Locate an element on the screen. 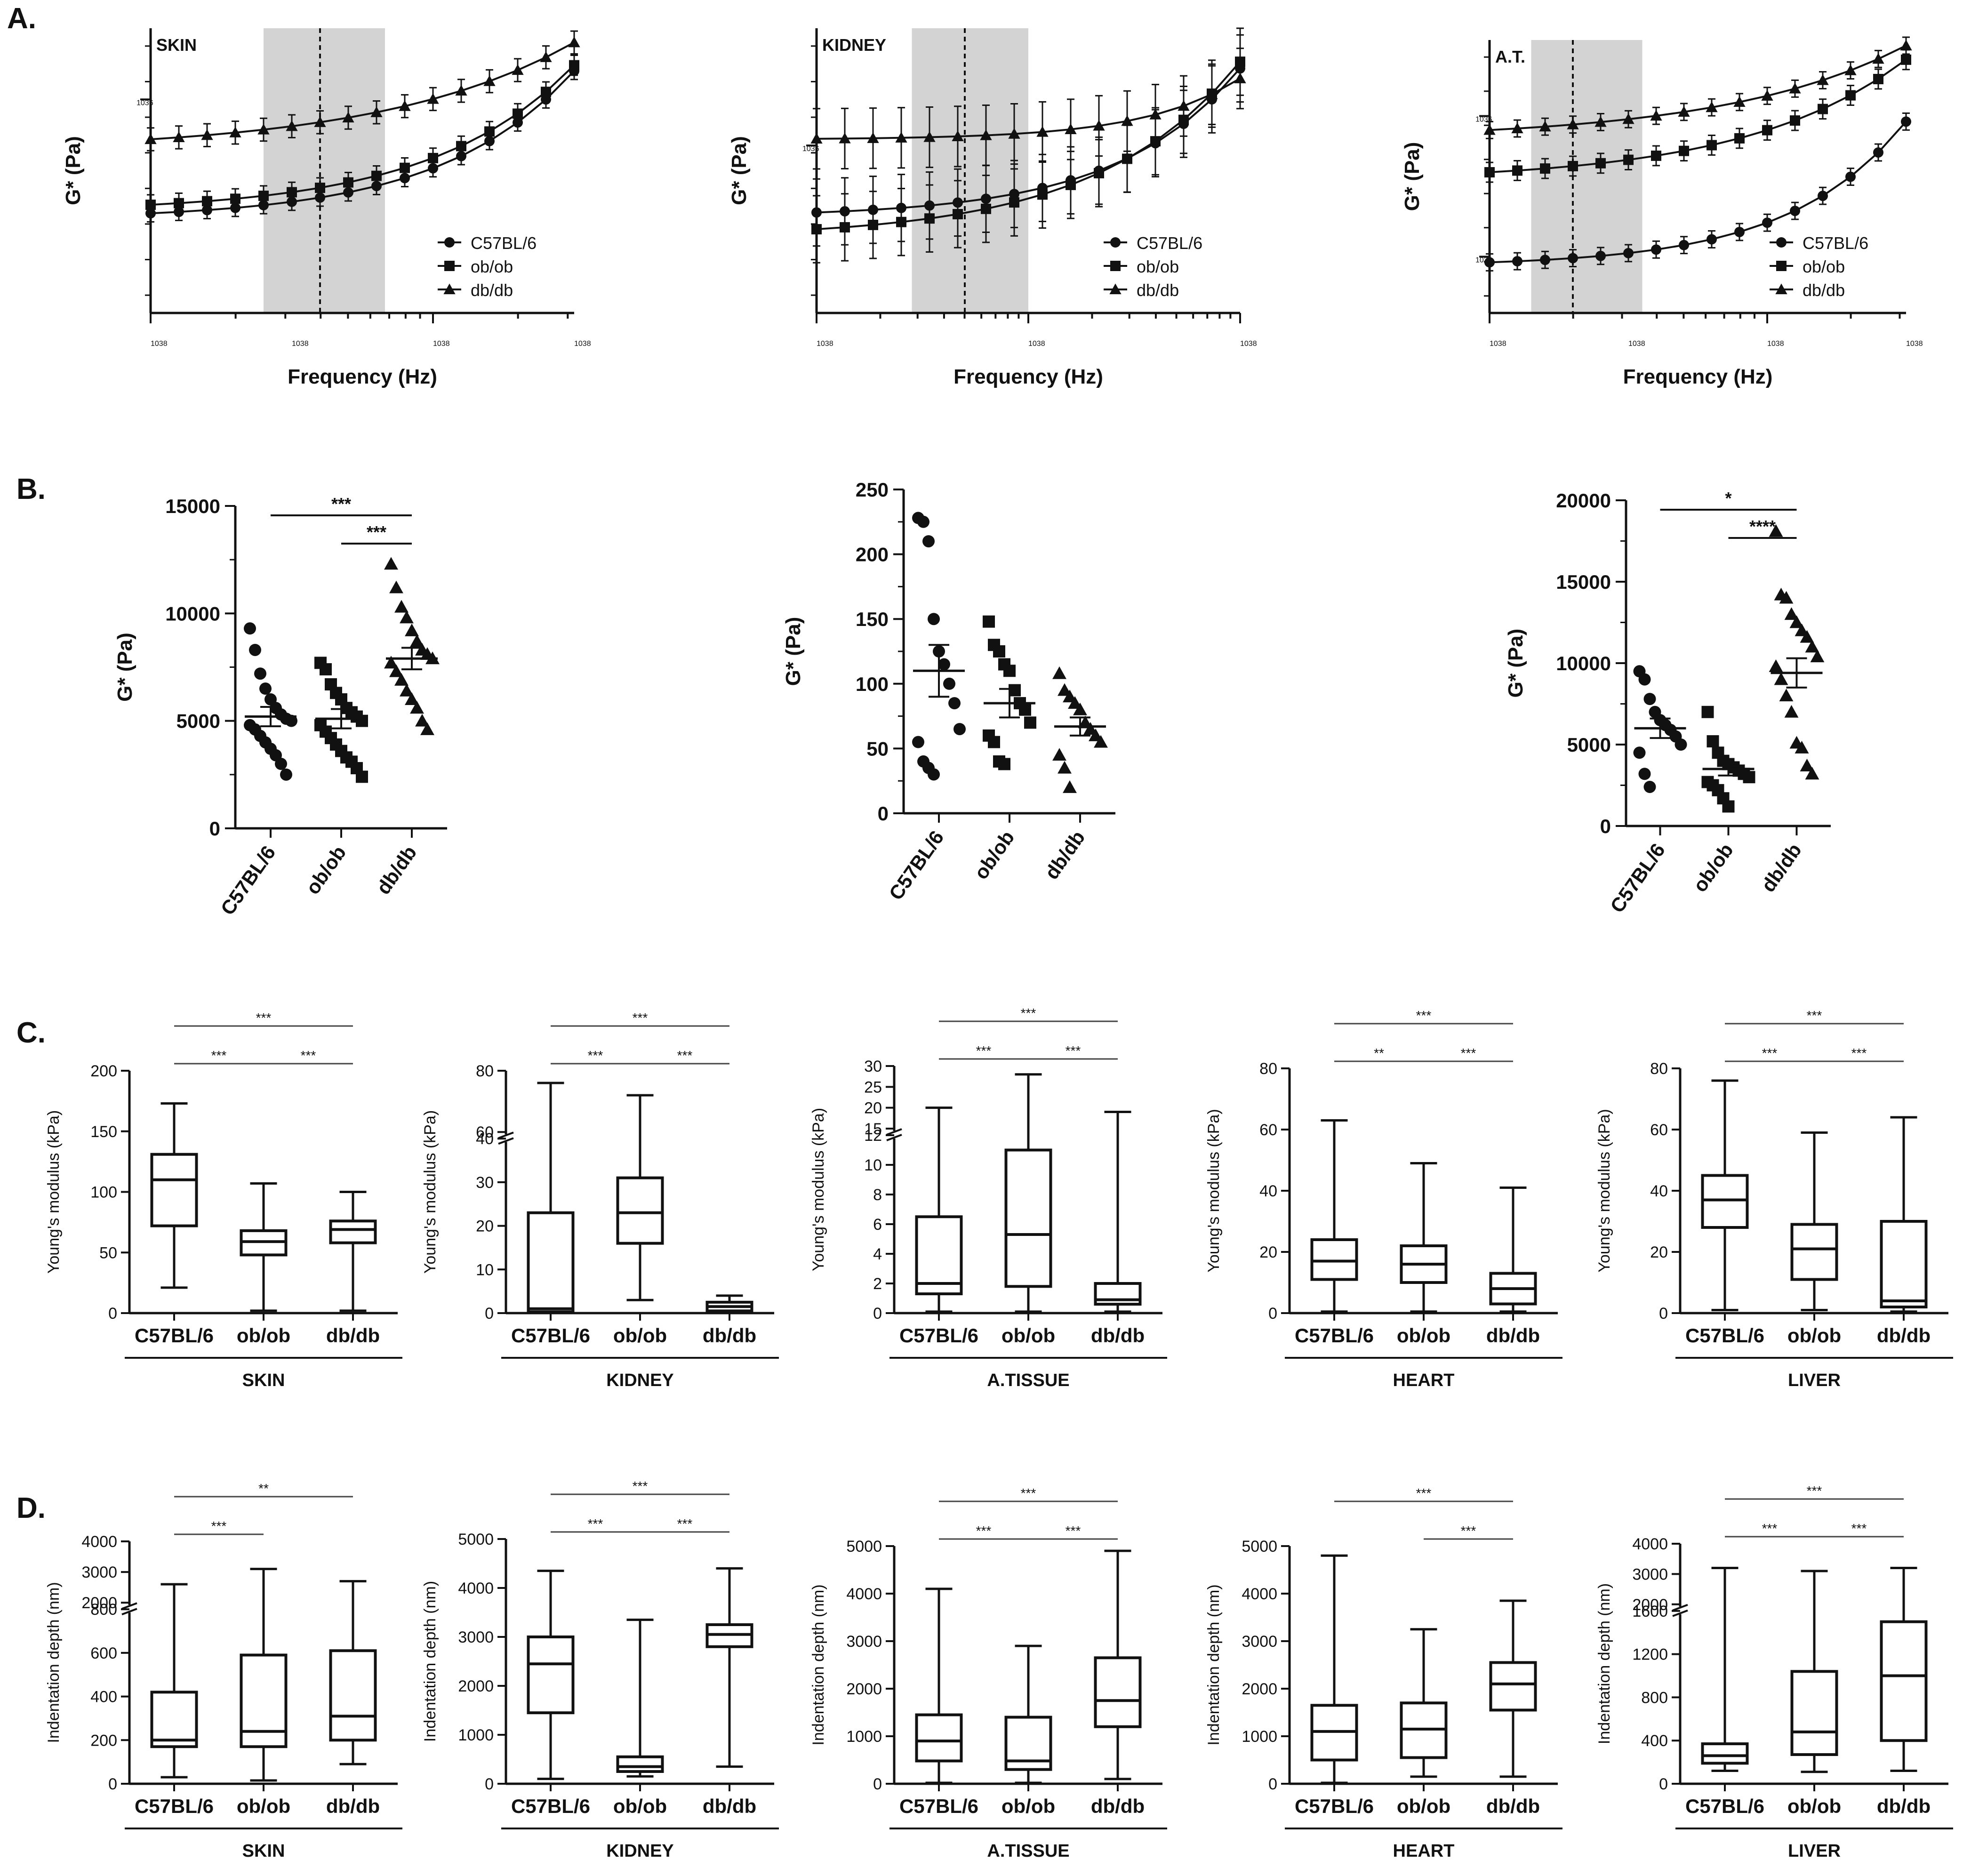 This screenshot has width=1963, height=1876. tissue-label: SKIN is located at coordinates (263, 1380).